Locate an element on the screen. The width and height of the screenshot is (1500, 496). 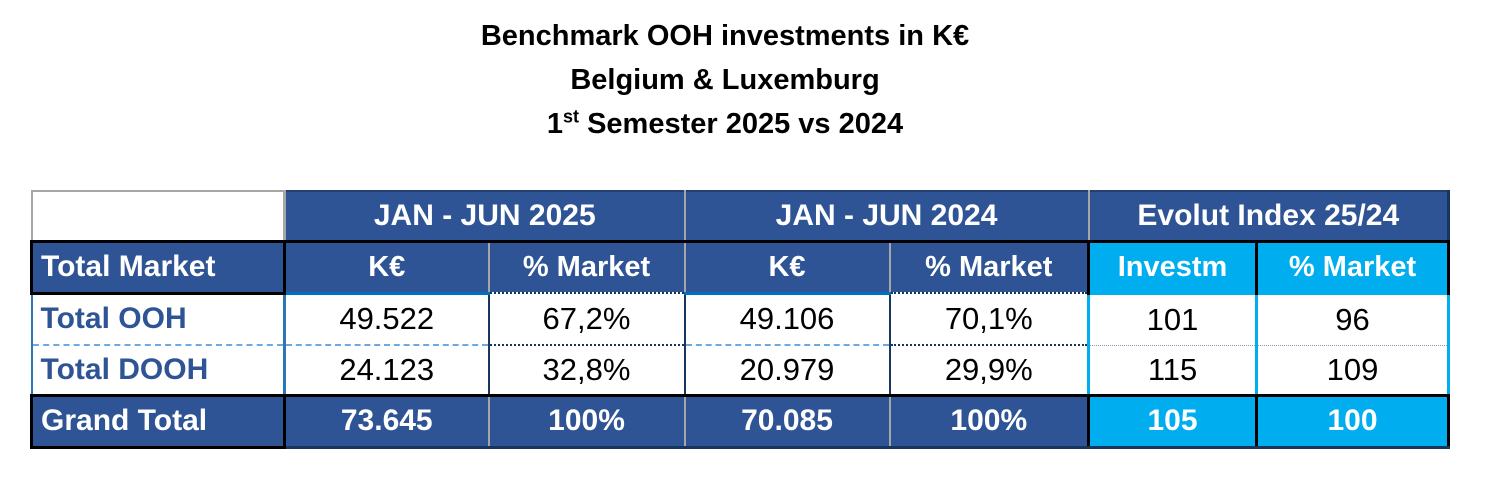
grand-total-pct-index: 100 is located at coordinates (1353, 421).